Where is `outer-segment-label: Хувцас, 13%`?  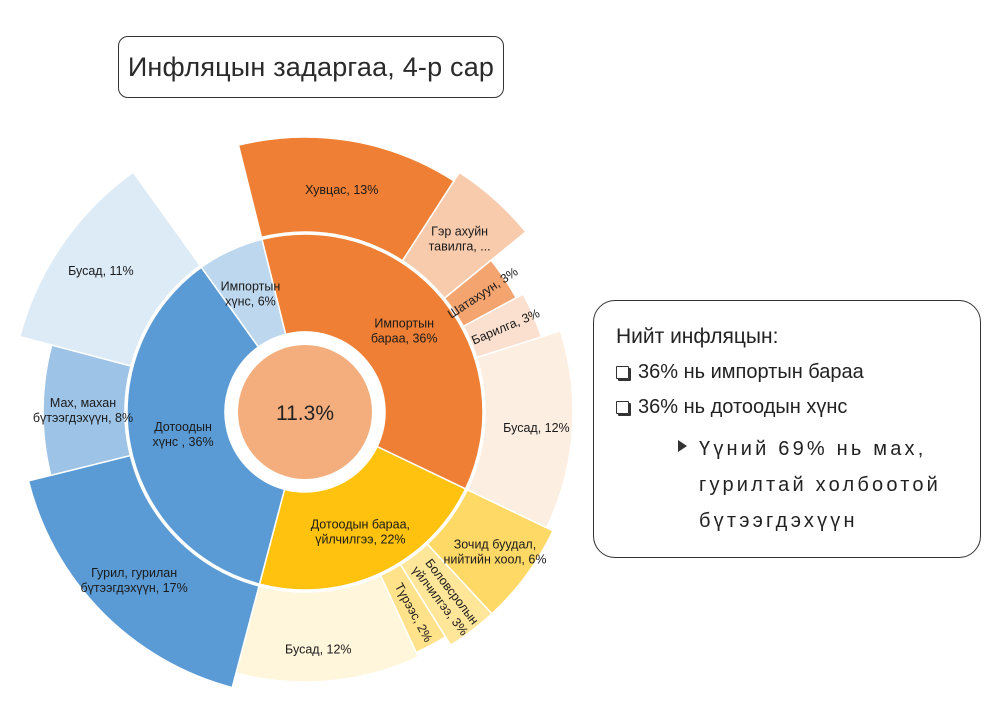 outer-segment-label: Хувцас, 13% is located at coordinates (341, 190).